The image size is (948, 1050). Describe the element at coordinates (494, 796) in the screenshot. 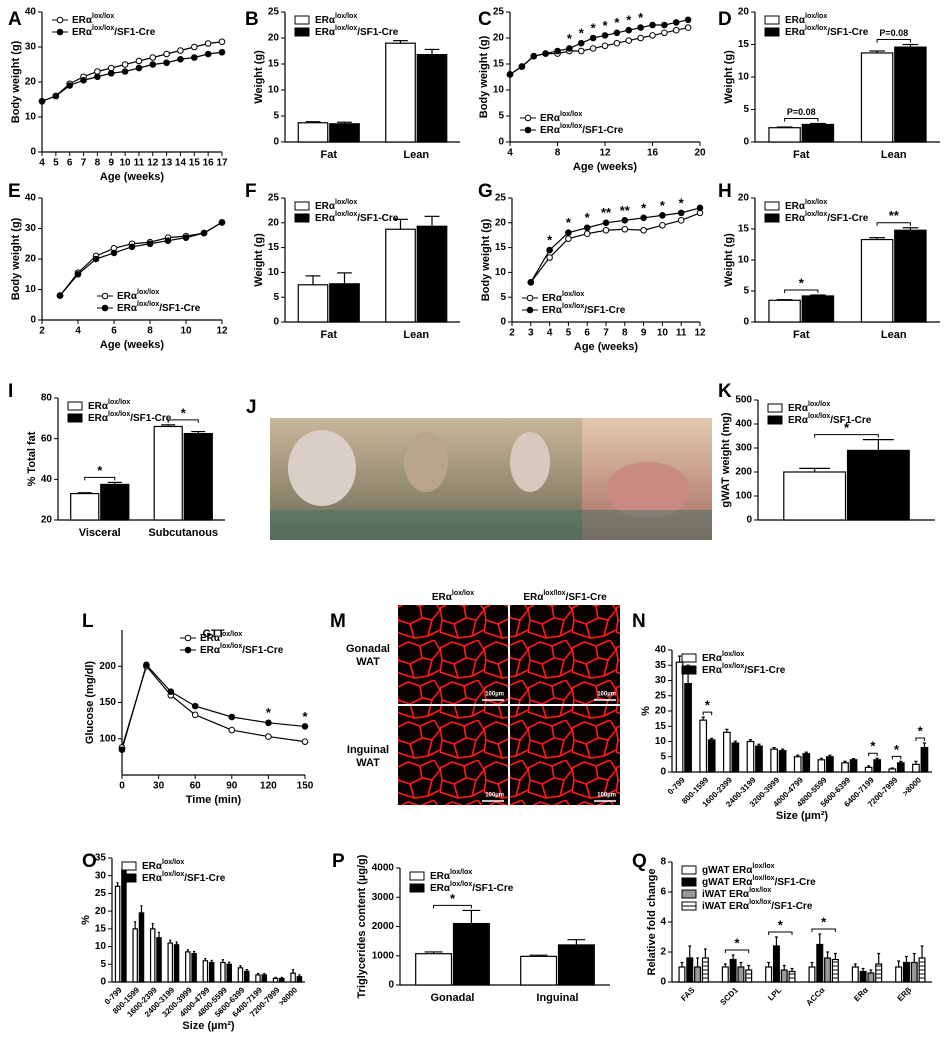

I see `scale-bar-label: 100µm` at that location.